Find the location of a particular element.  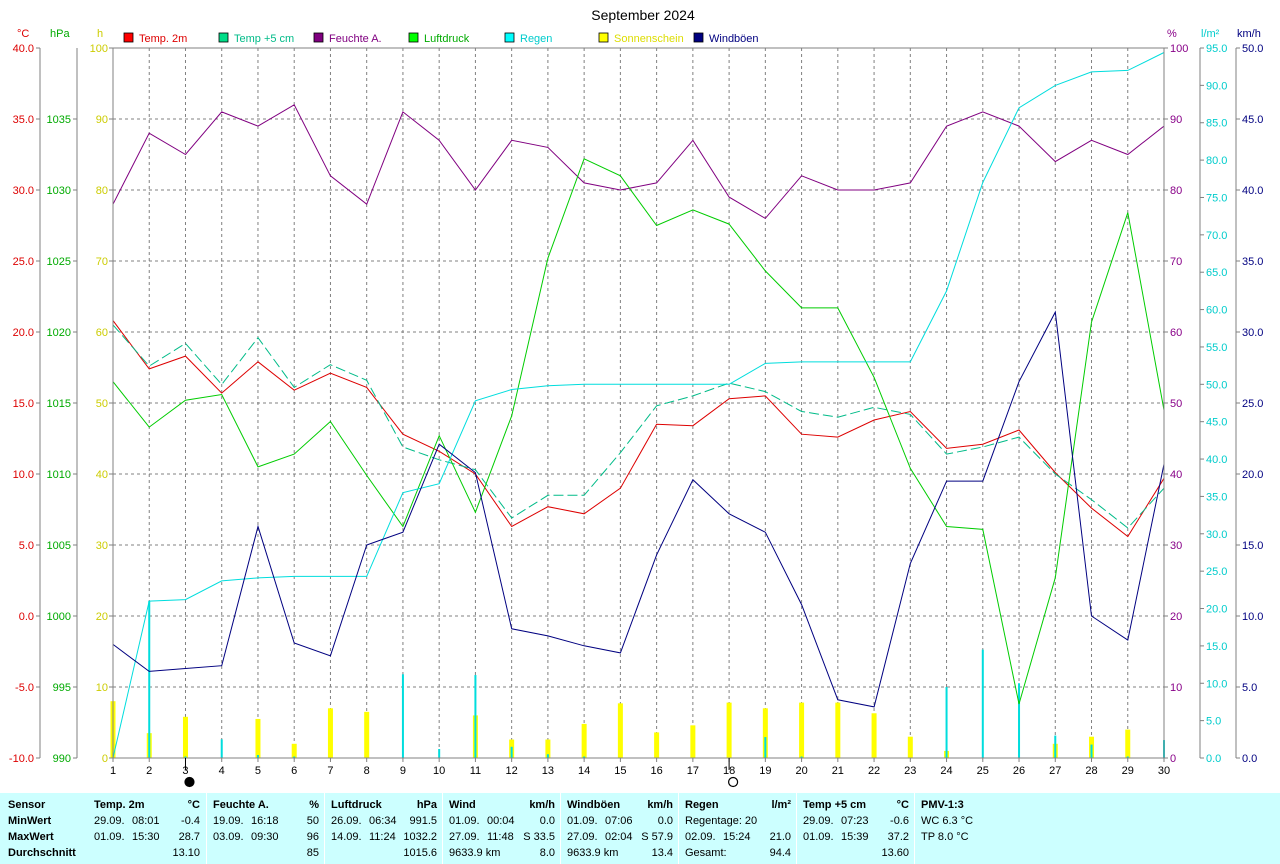

stats-title: Feuchte A. is located at coordinates (241, 805).